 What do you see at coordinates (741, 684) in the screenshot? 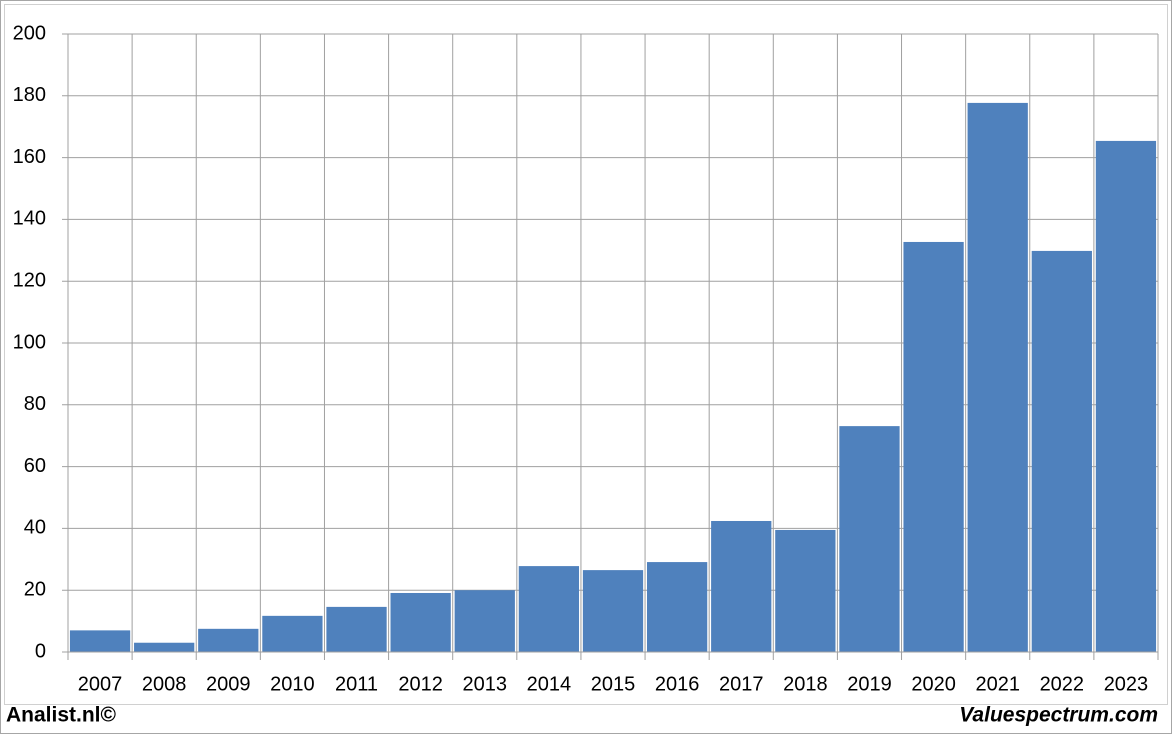
I see `x-tick-label: 2017` at bounding box center [741, 684].